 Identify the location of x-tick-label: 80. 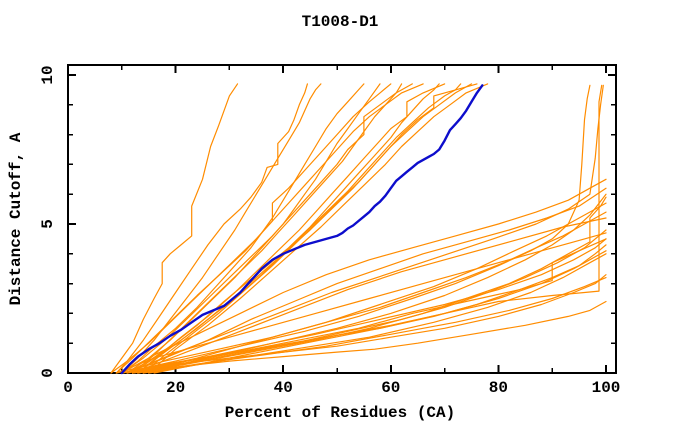
(498, 388).